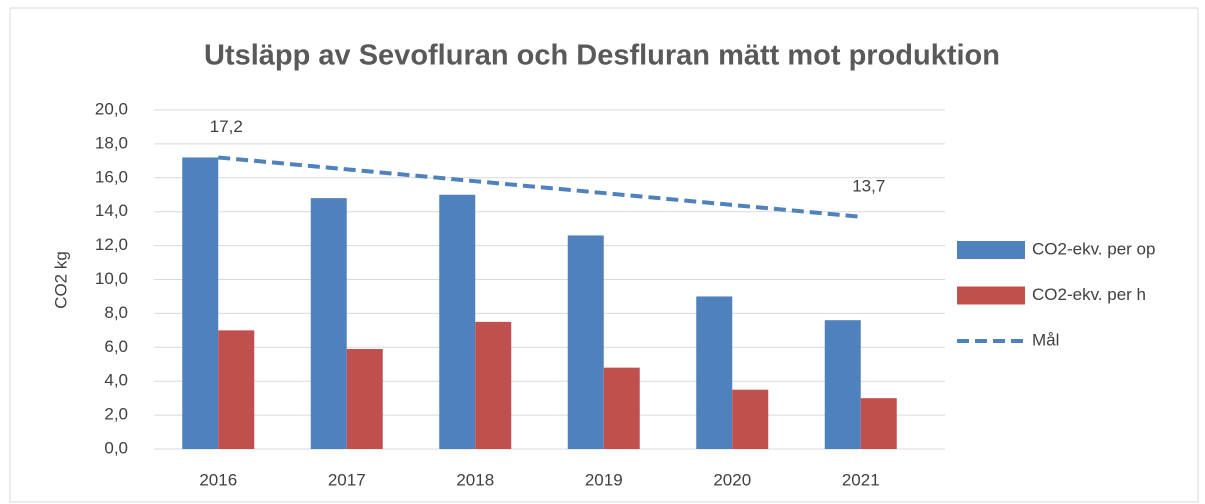 The height and width of the screenshot is (504, 1205). What do you see at coordinates (604, 479) in the screenshot?
I see `x-tick-label: 2019` at bounding box center [604, 479].